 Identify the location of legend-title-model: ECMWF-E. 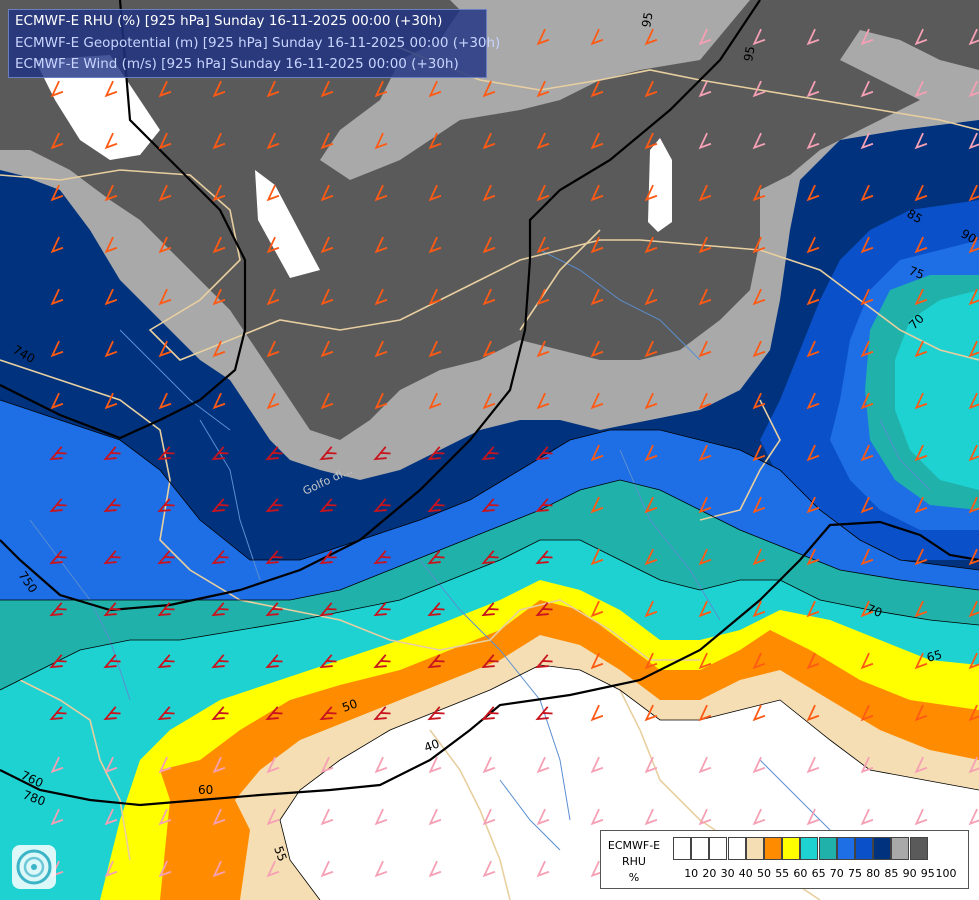
(634, 845).